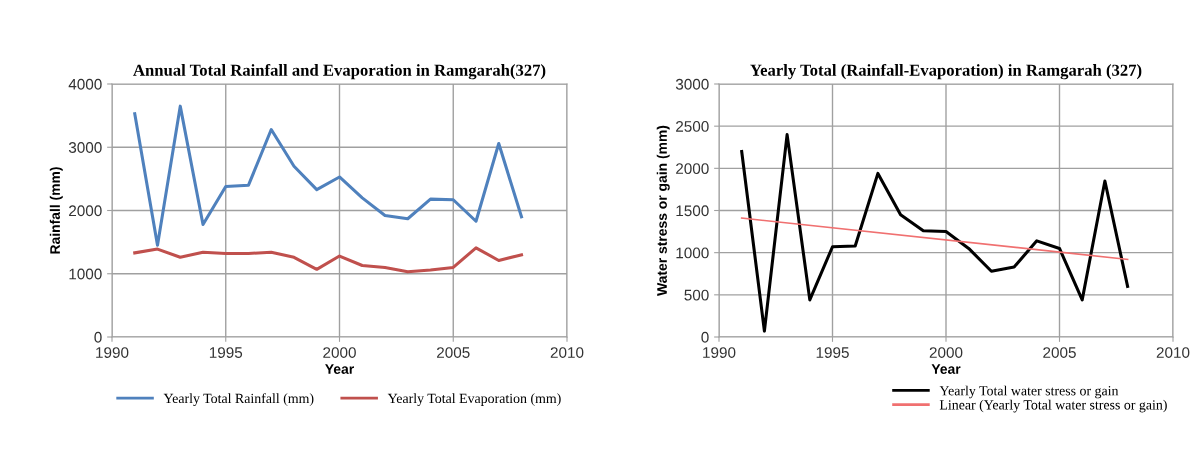 The width and height of the screenshot is (1202, 449). I want to click on y-tick-label: 4000, so click(85, 84).